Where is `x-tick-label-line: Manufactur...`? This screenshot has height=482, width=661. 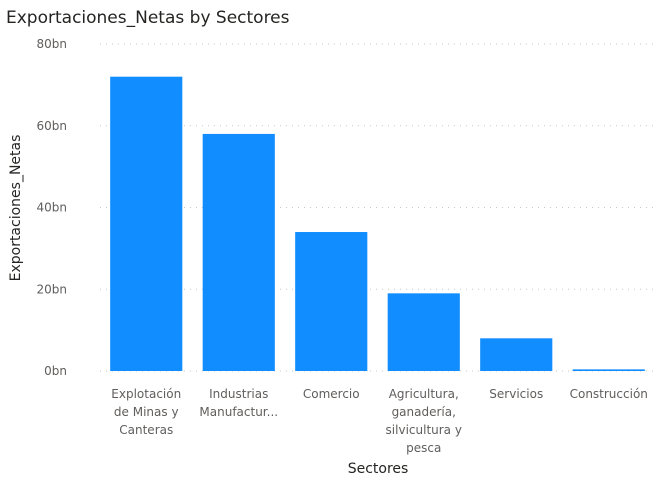 x-tick-label-line: Manufactur... is located at coordinates (238, 412).